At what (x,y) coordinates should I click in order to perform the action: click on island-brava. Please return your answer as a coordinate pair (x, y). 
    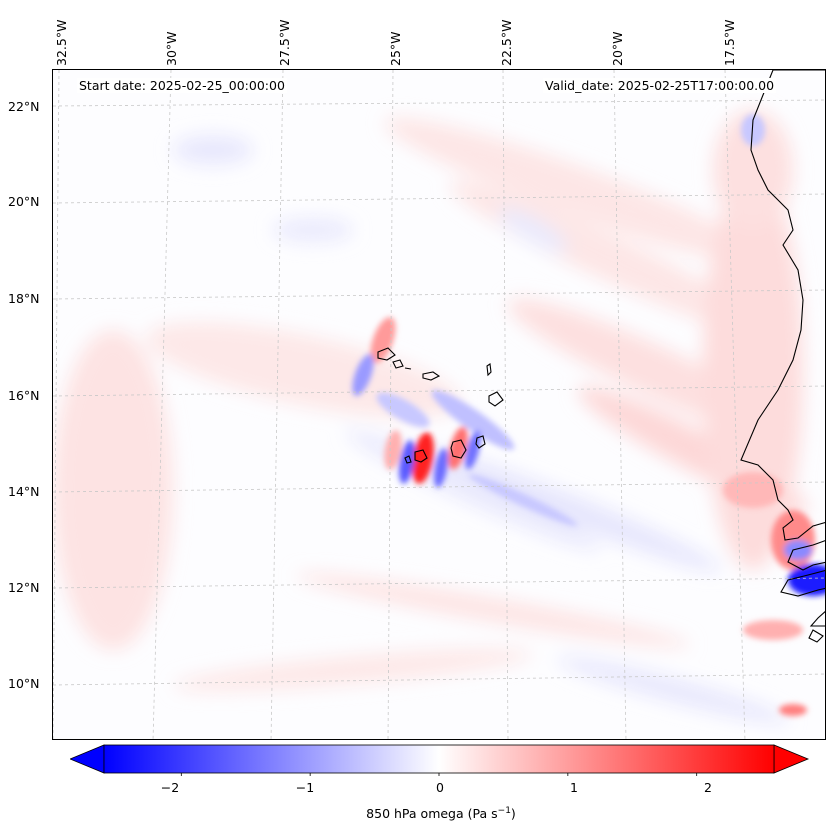
    Looking at the image, I should click on (408, 459).